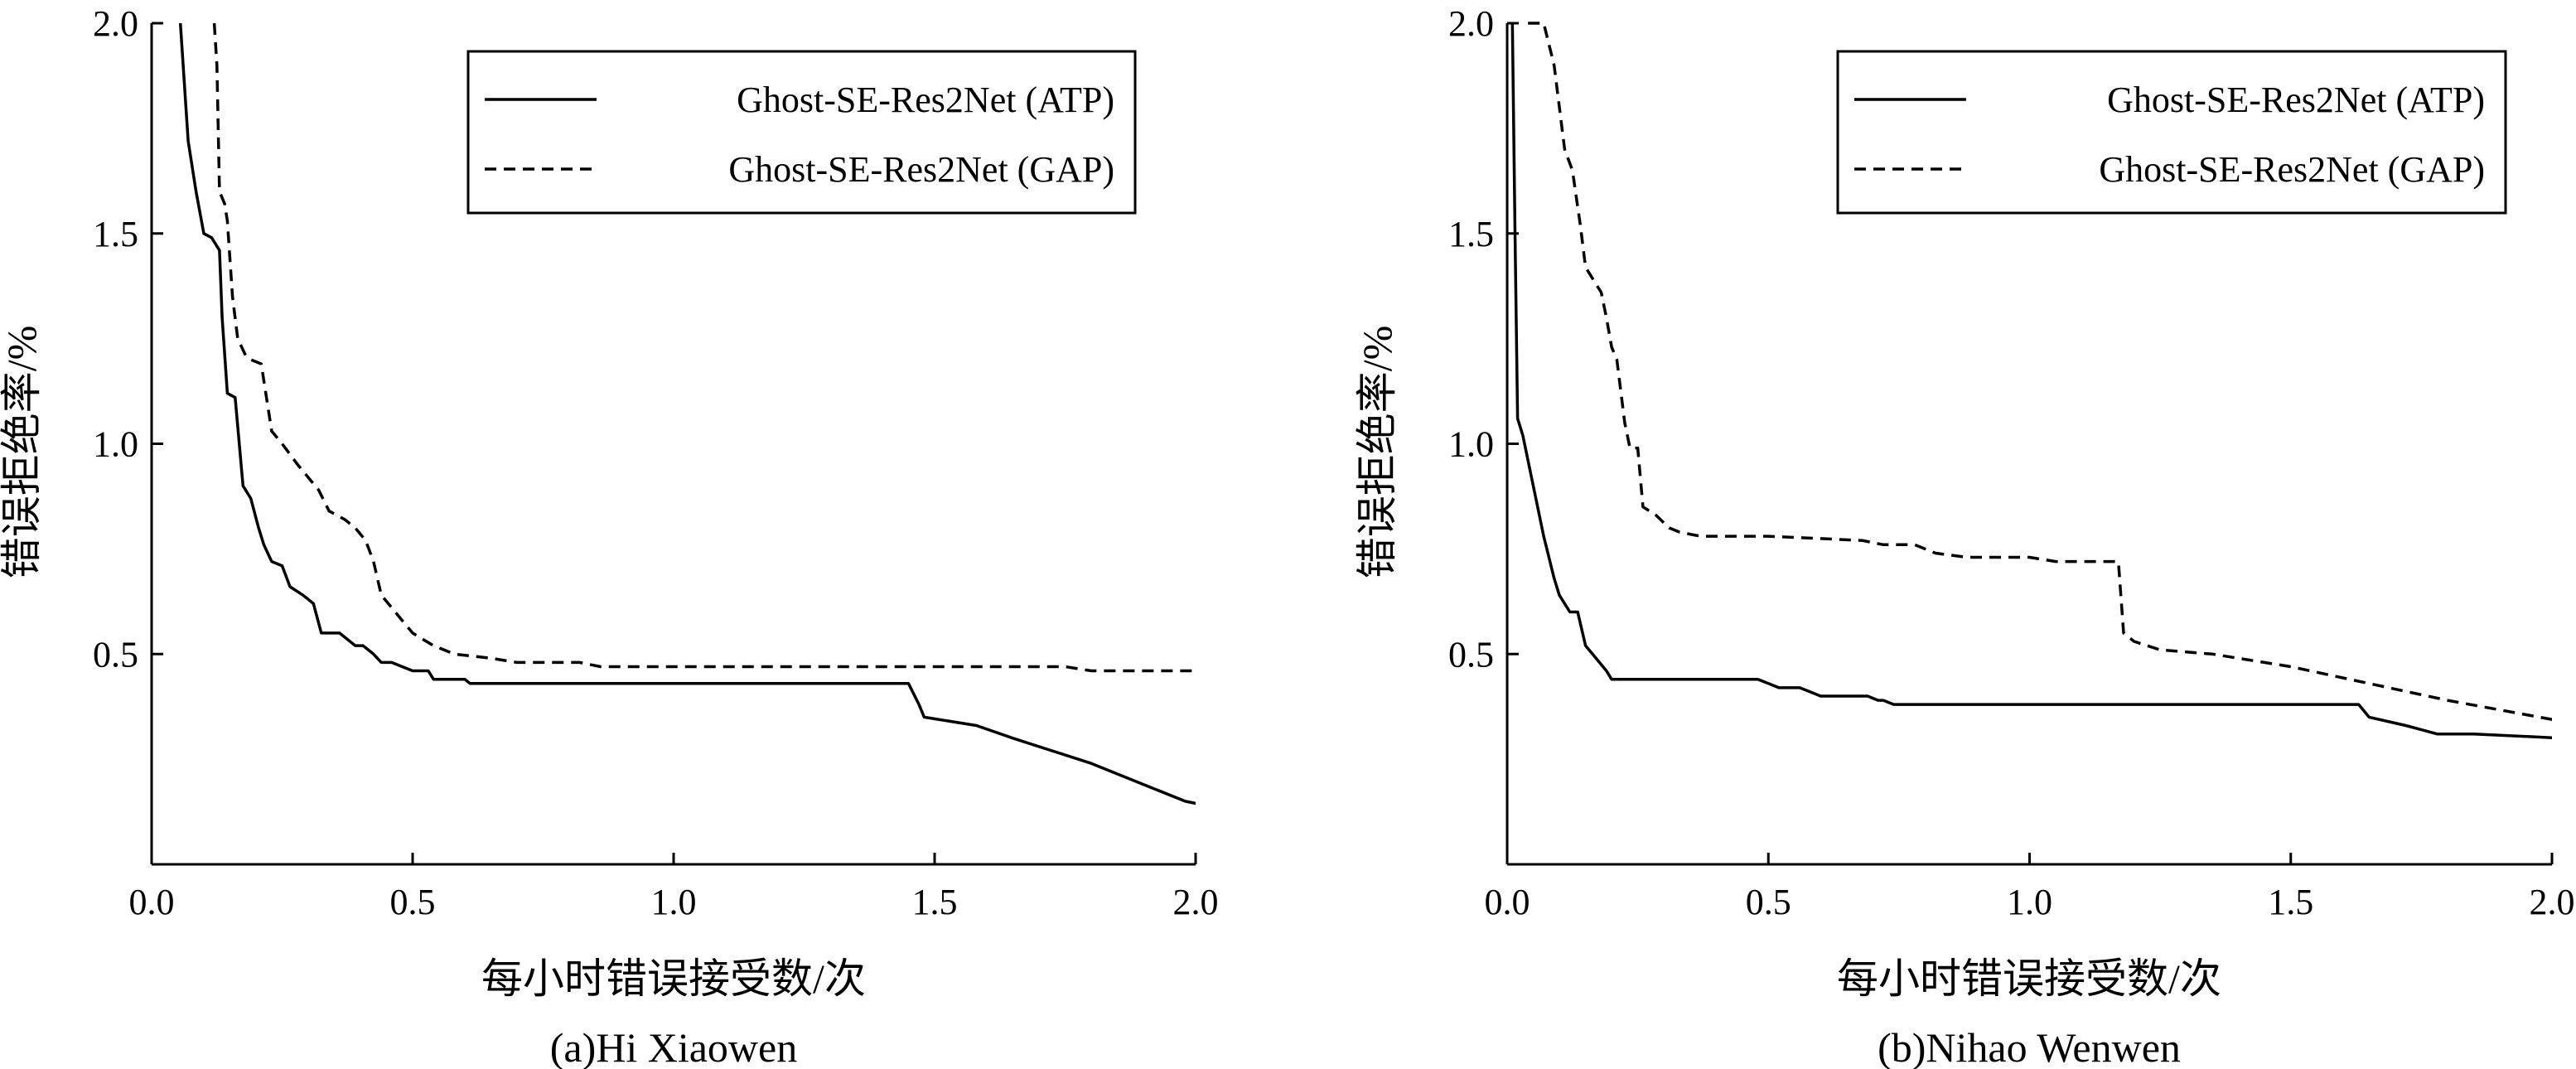 This screenshot has height=1069, width=2576. Describe the element at coordinates (2029, 1046) in the screenshot. I see `chart-caption: (b)Nihao Wenwen` at that location.